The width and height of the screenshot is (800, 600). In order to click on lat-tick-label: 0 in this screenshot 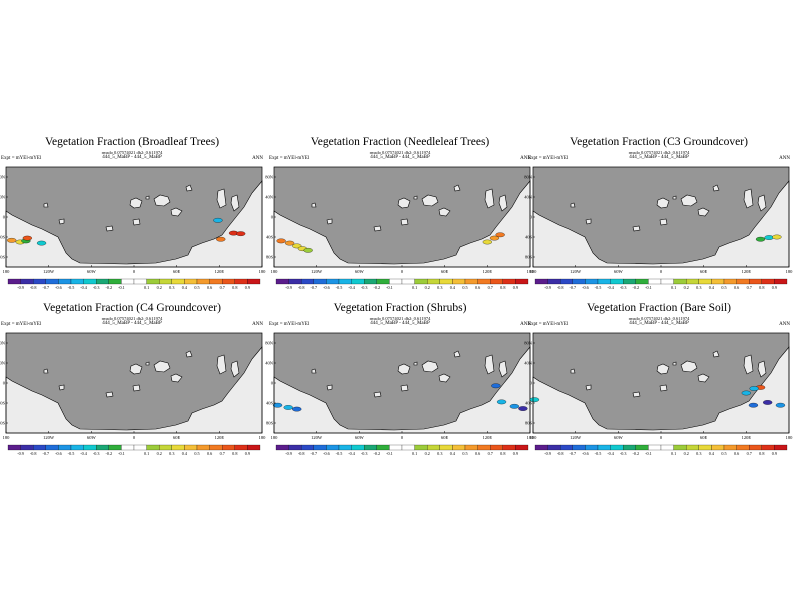, I will do `click(4, 217)`.